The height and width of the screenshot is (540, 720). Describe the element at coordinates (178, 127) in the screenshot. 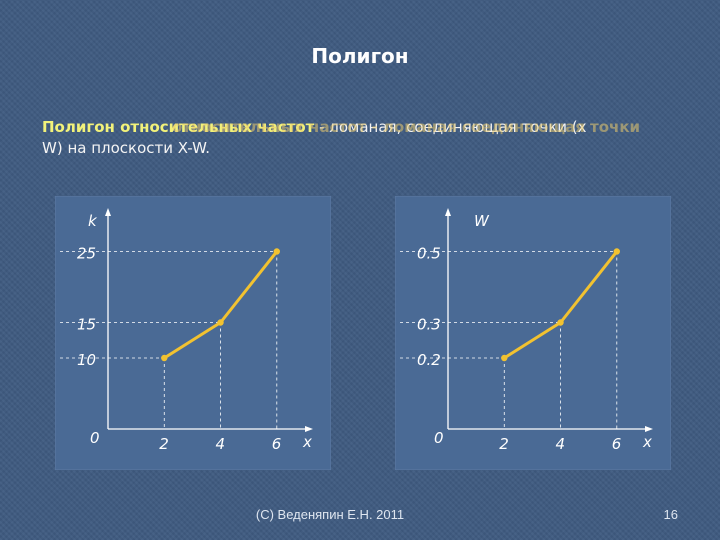

I see `definition-term: Полигон относительных частот` at that location.